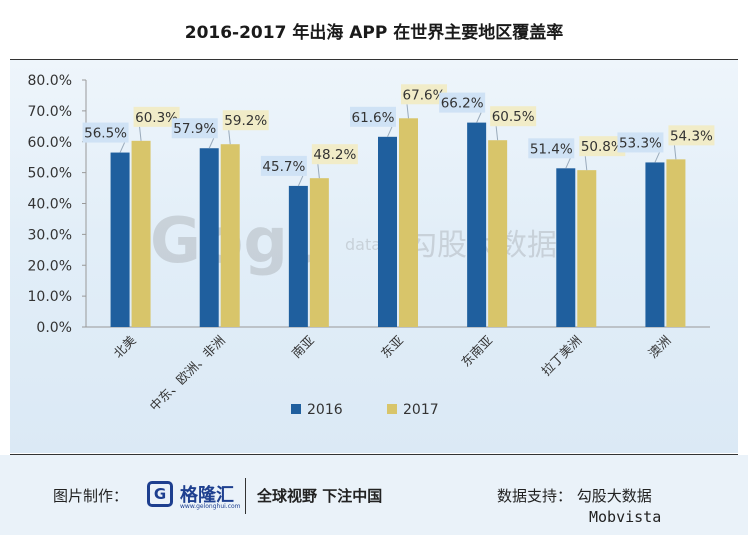 The height and width of the screenshot is (535, 748). I want to click on data-label: 57.9%, so click(194, 129).